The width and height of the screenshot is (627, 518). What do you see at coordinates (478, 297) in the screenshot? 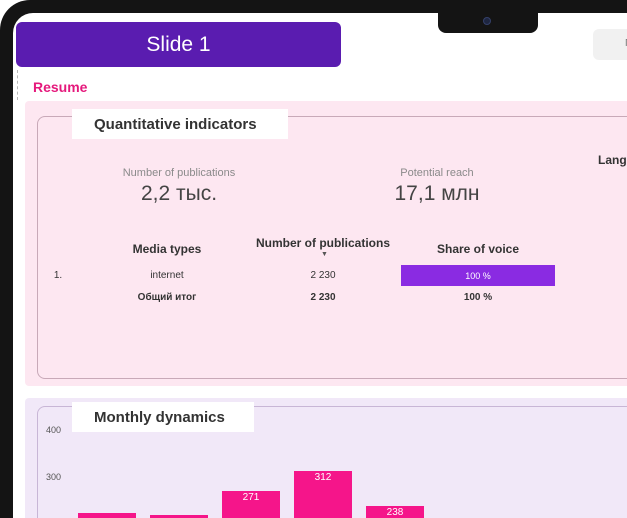
I see `total-share: 100 %` at bounding box center [478, 297].